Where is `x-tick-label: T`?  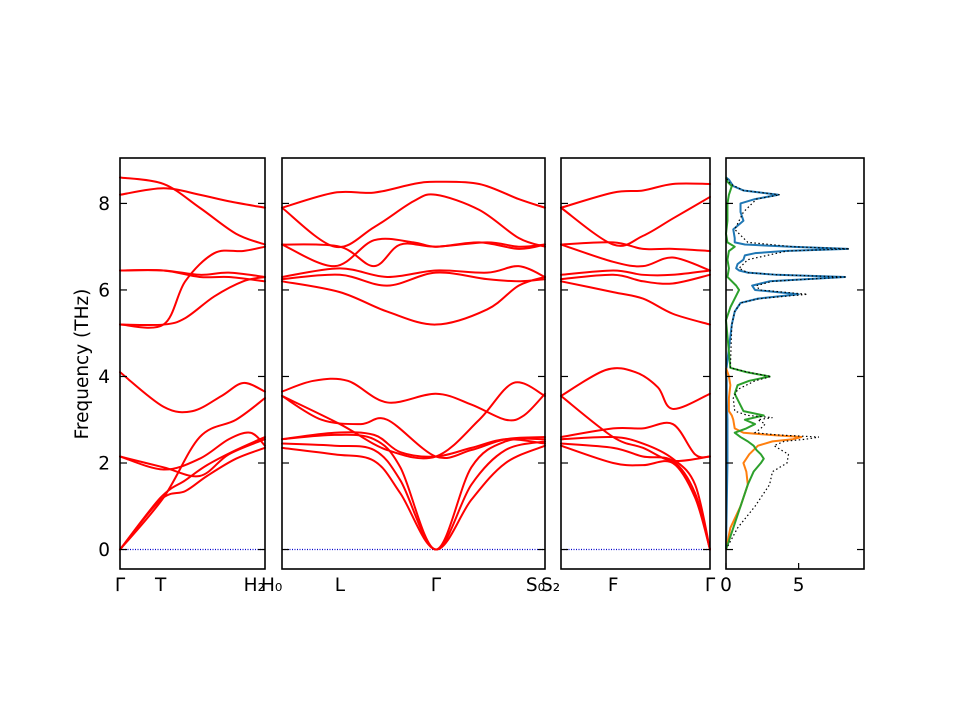 x-tick-label: T is located at coordinates (160, 585).